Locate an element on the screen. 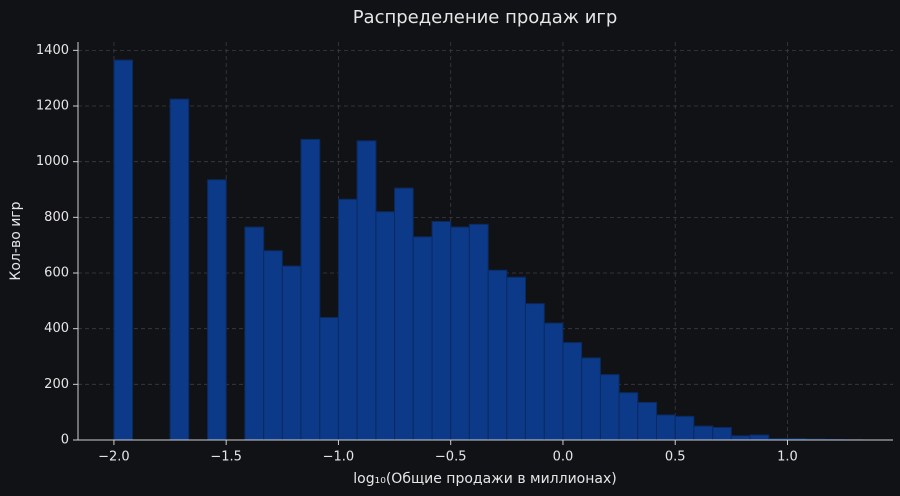 The width and height of the screenshot is (900, 496). x-tick-label: 0.0 is located at coordinates (563, 457).